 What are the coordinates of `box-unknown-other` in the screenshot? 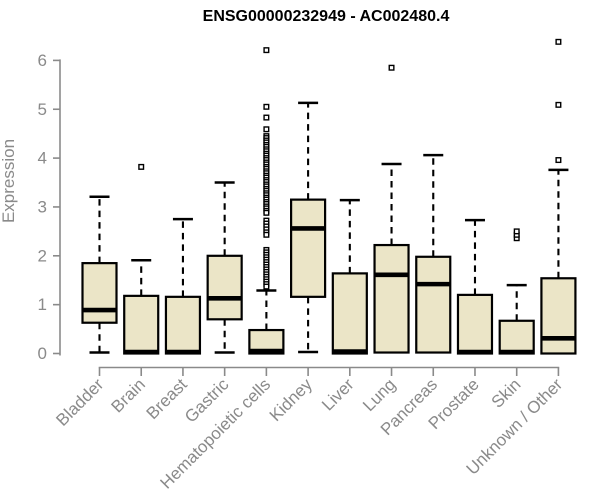 It's located at (558, 196).